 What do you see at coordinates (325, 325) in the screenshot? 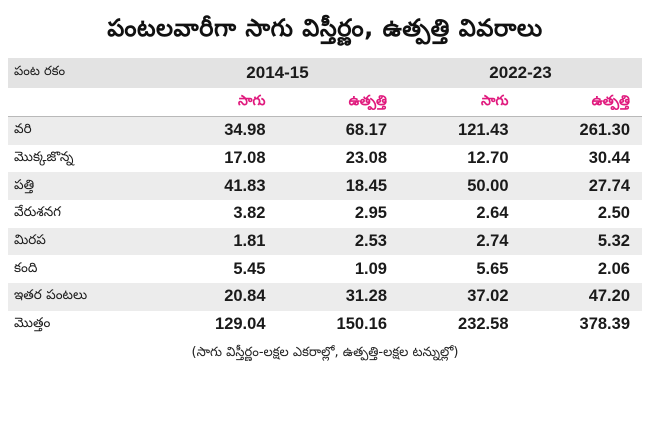
I see `table-row: మొత్తం 129.04 150.16 232.58 378.39` at bounding box center [325, 325].